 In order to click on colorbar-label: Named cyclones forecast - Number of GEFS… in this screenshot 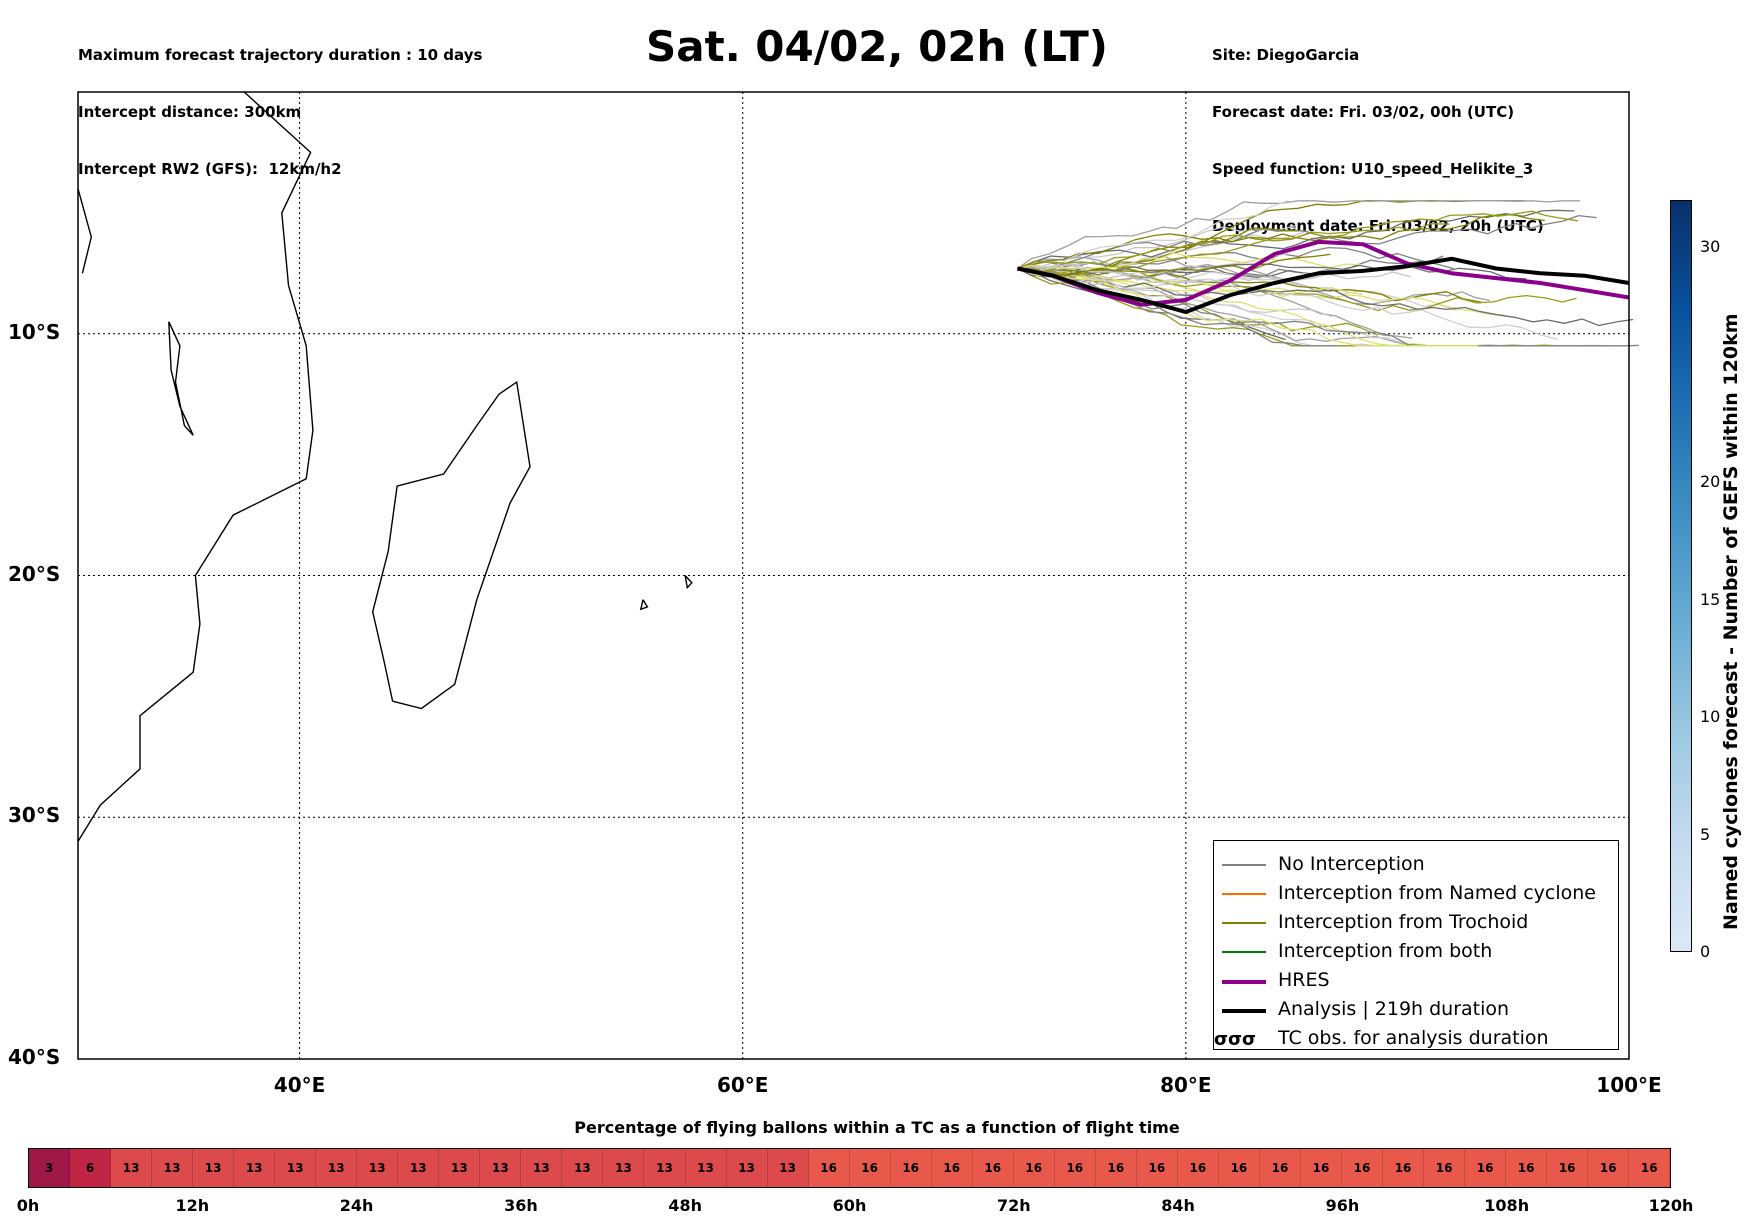, I will do `click(1731, 621)`.